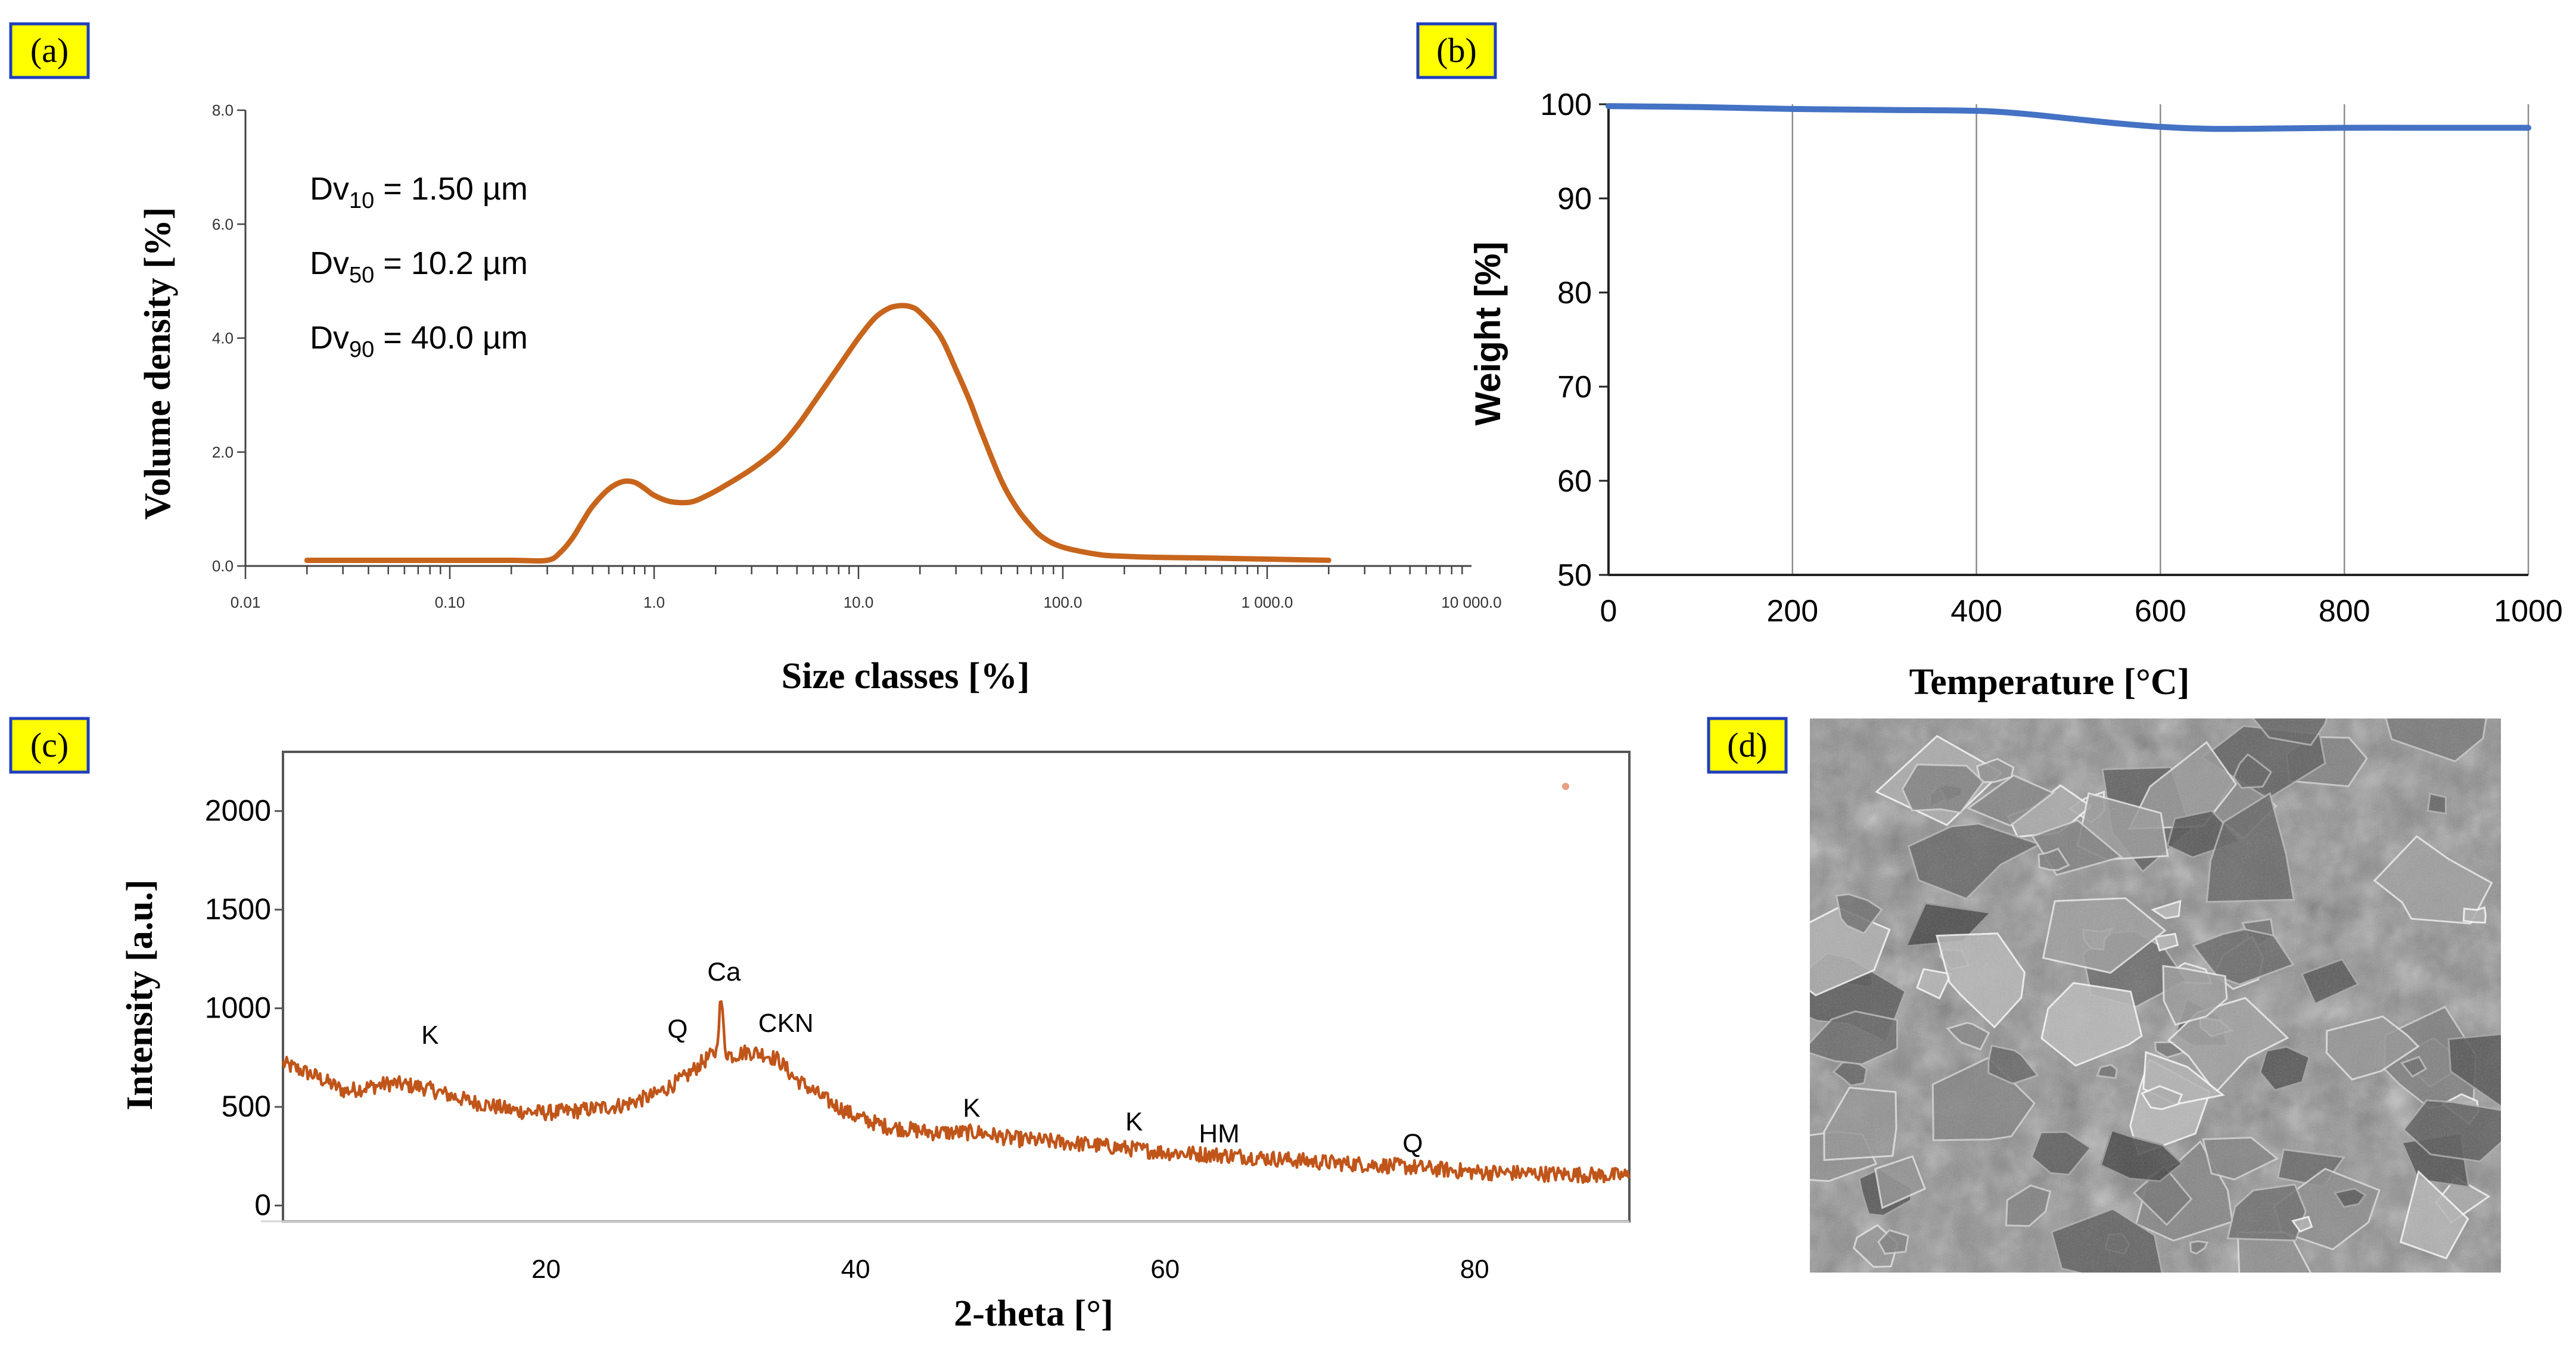 This screenshot has height=1350, width=2576. I want to click on panel-label-a-text: (a), so click(49, 51).